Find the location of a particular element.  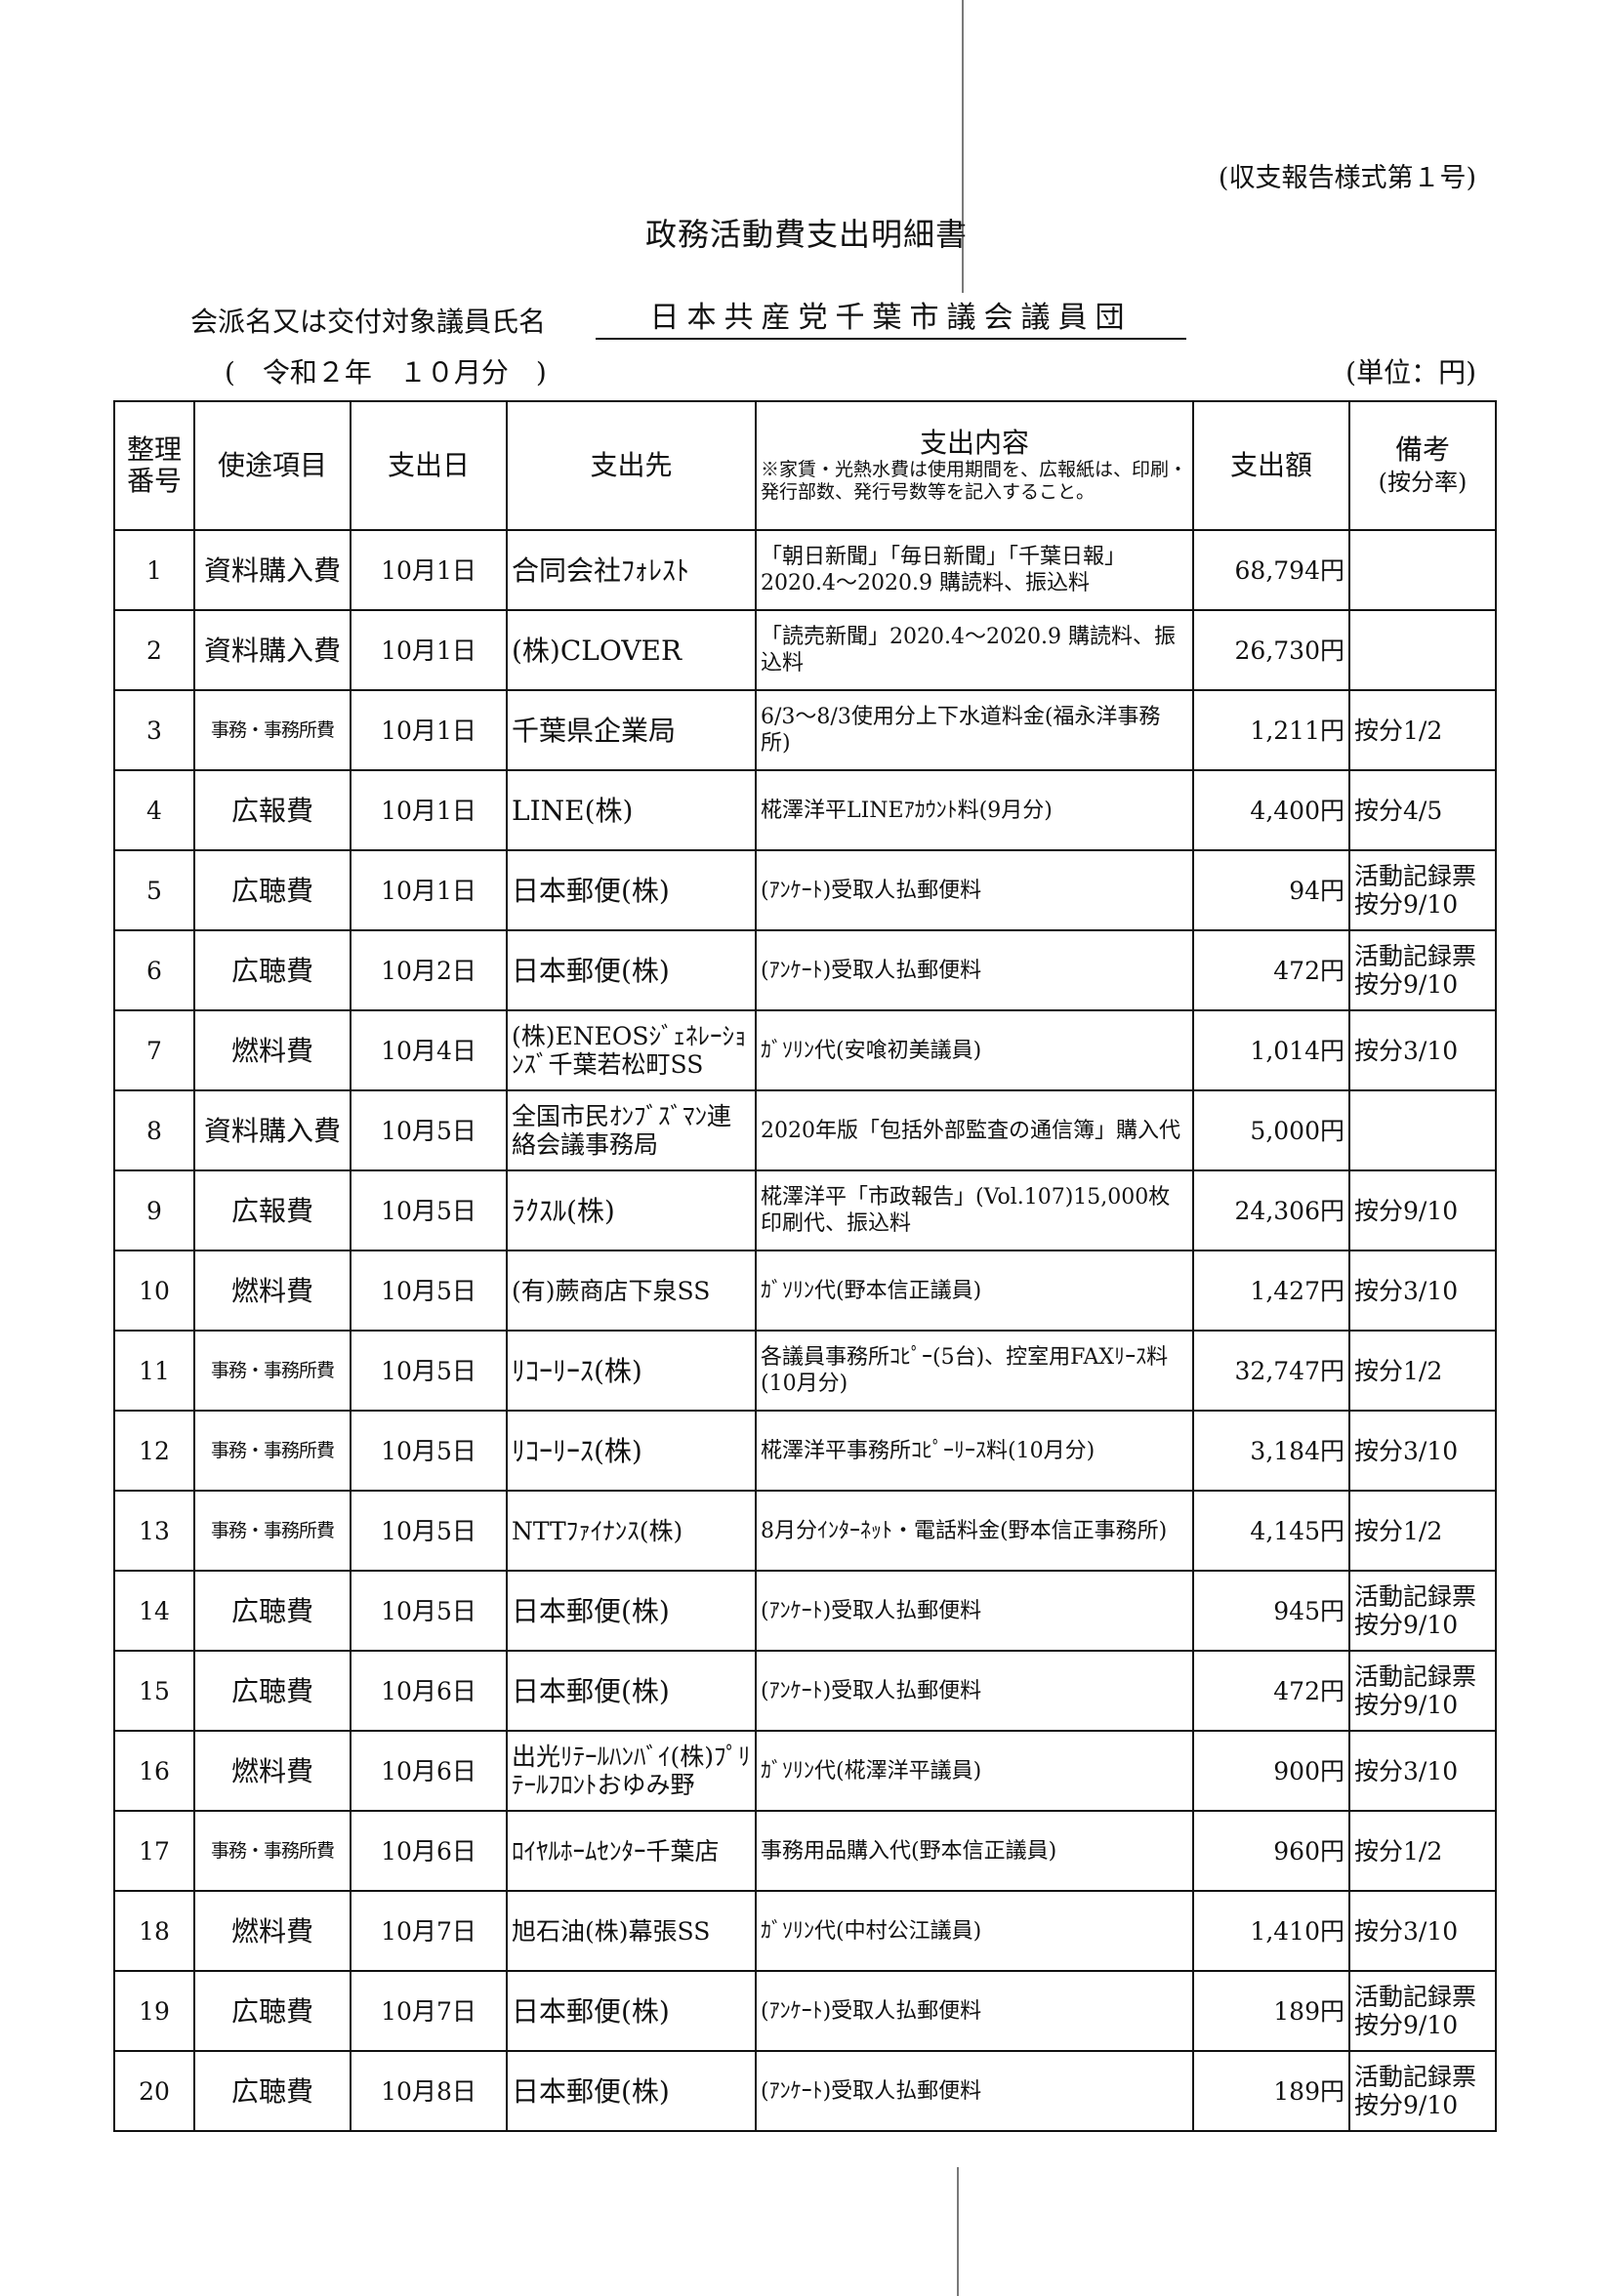

header-payee: 支出先 is located at coordinates (631, 465).